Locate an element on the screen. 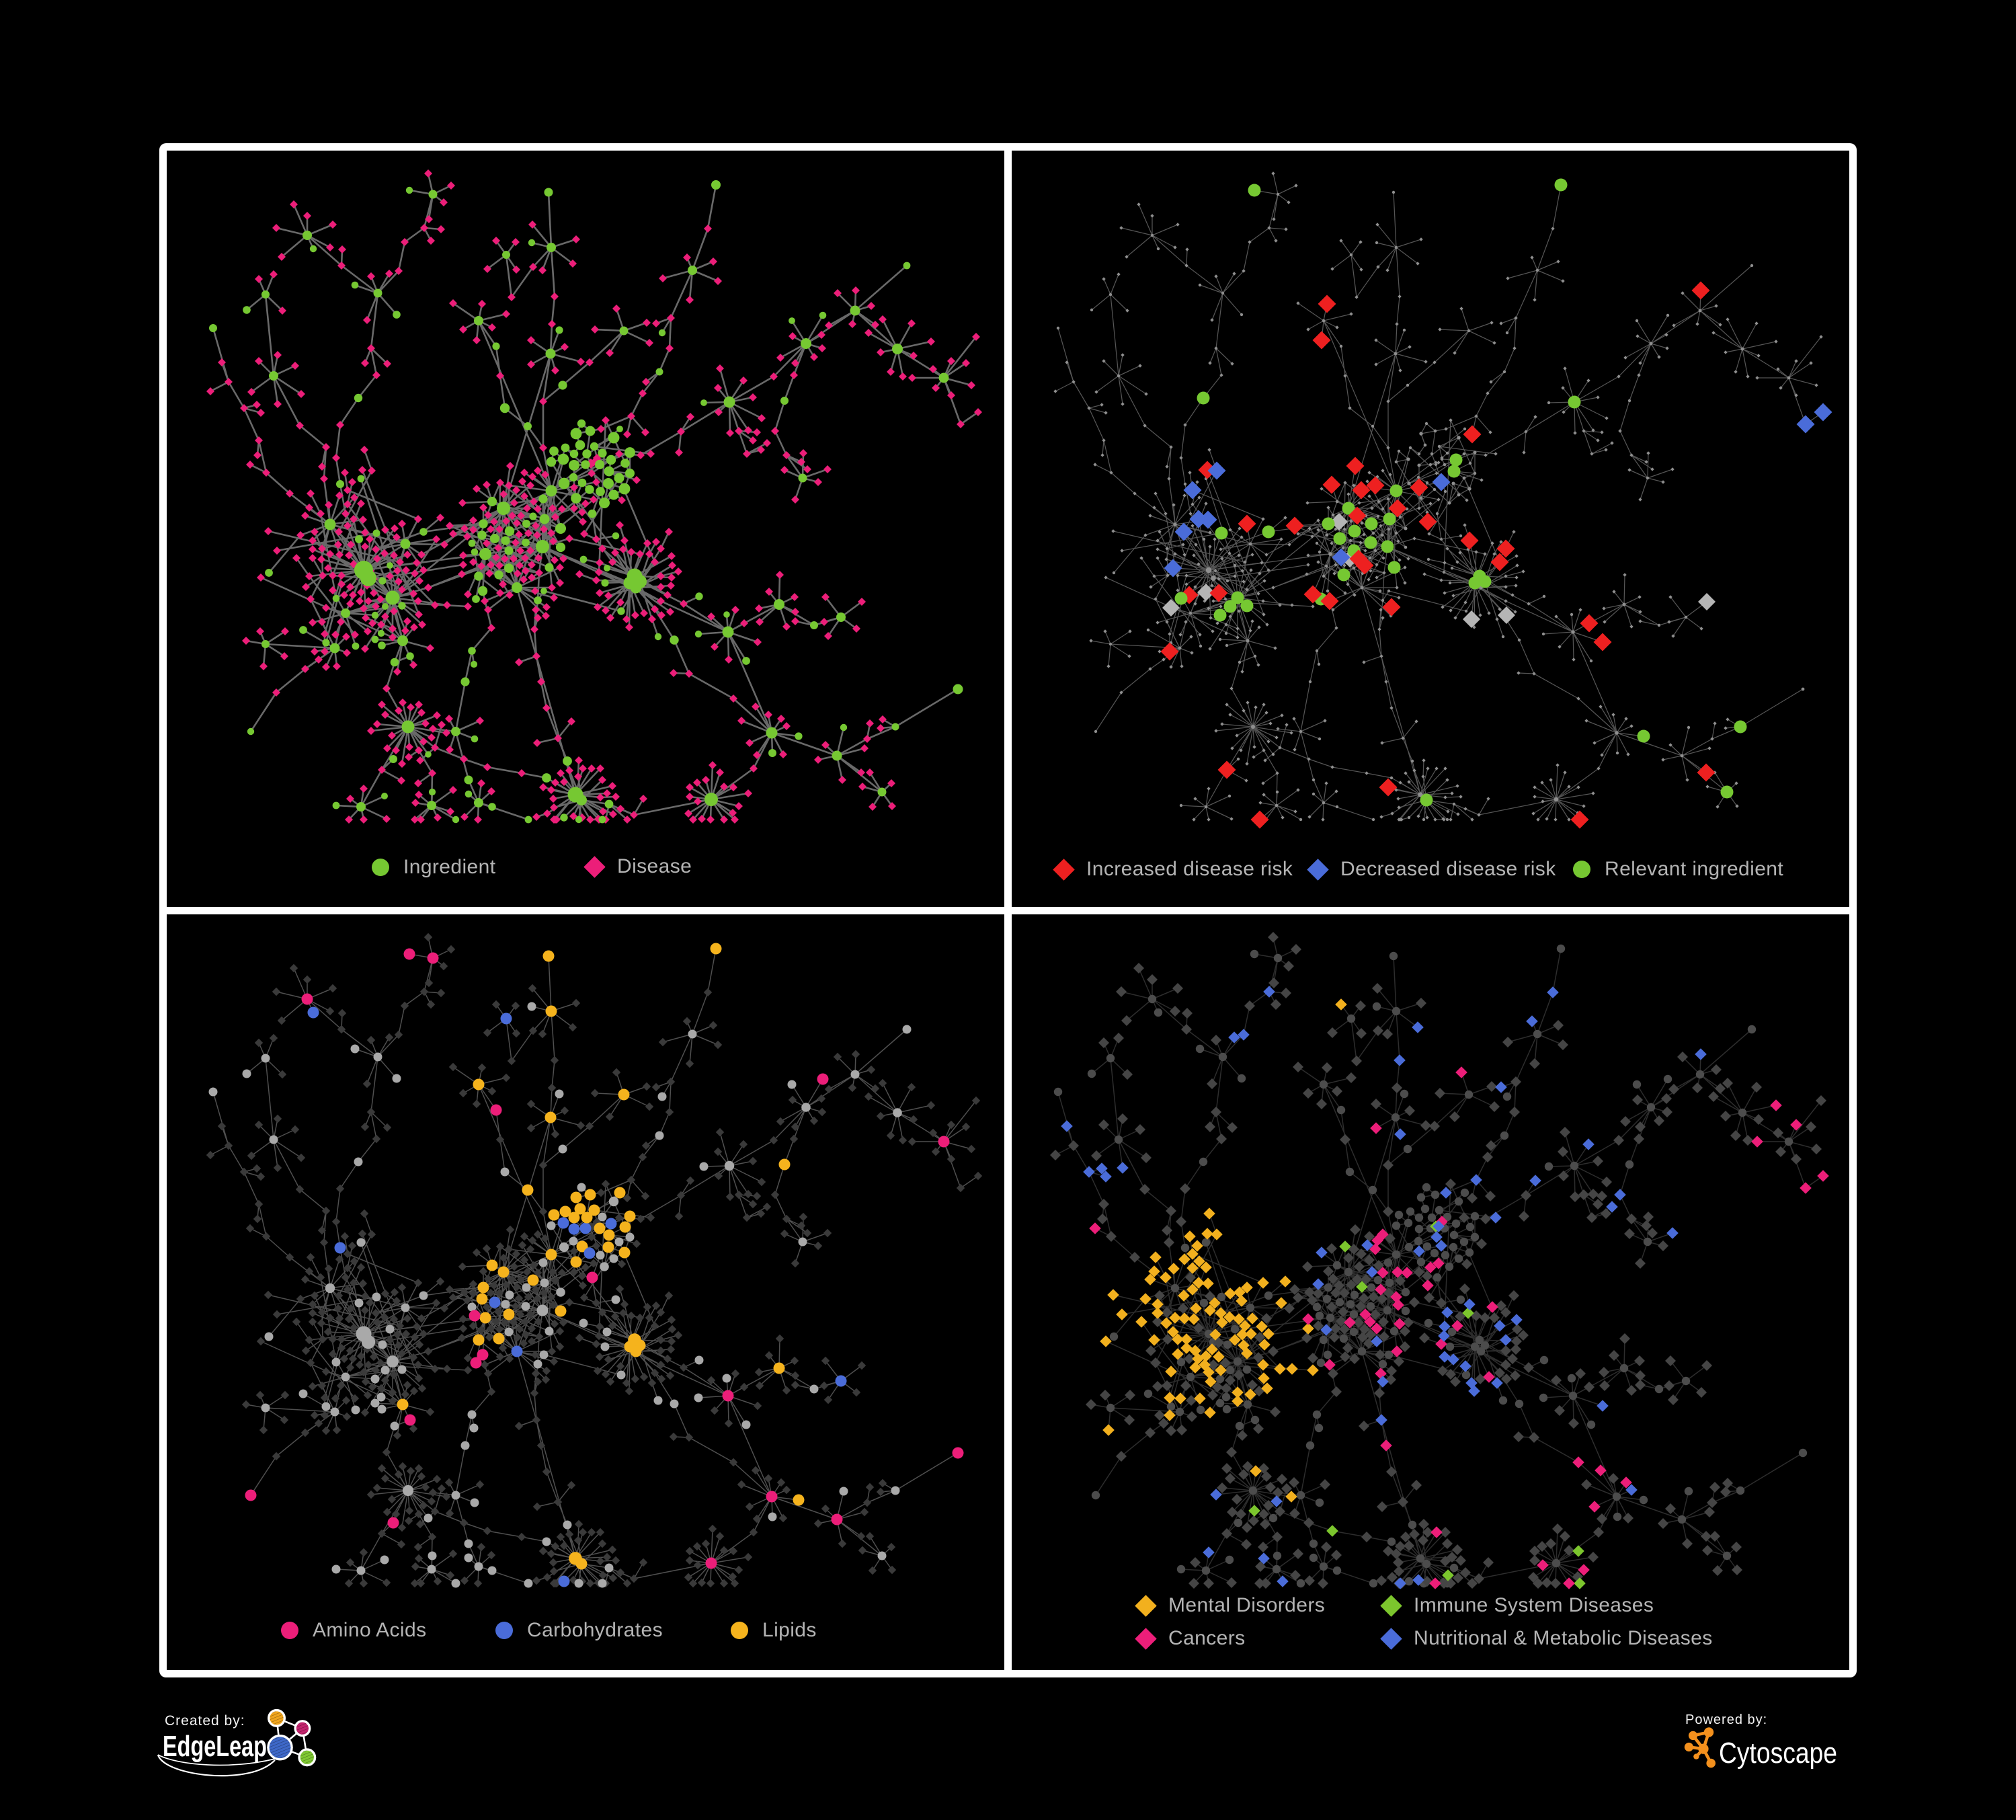  cytoscape-glyph-nodes is located at coordinates (1700, 1747).